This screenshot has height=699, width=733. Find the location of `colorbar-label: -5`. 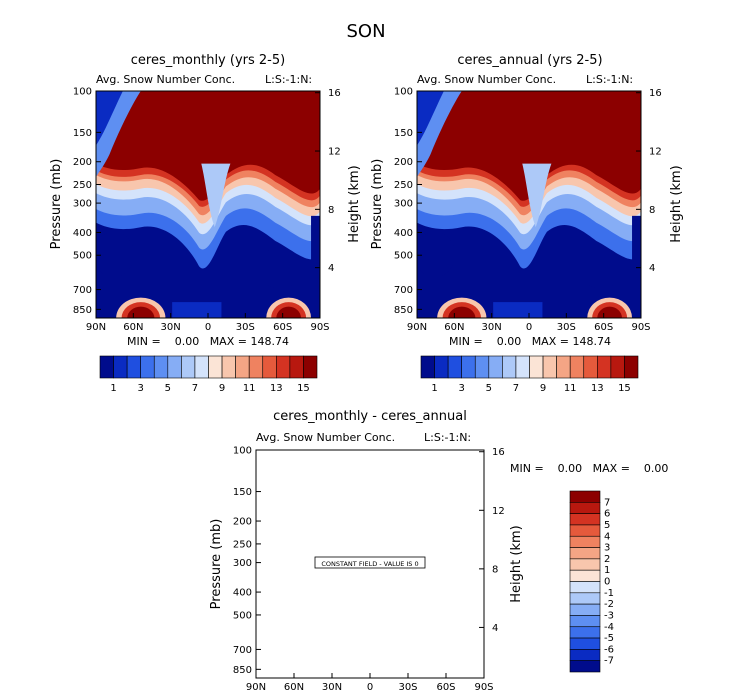

colorbar-label: -5 is located at coordinates (609, 638).